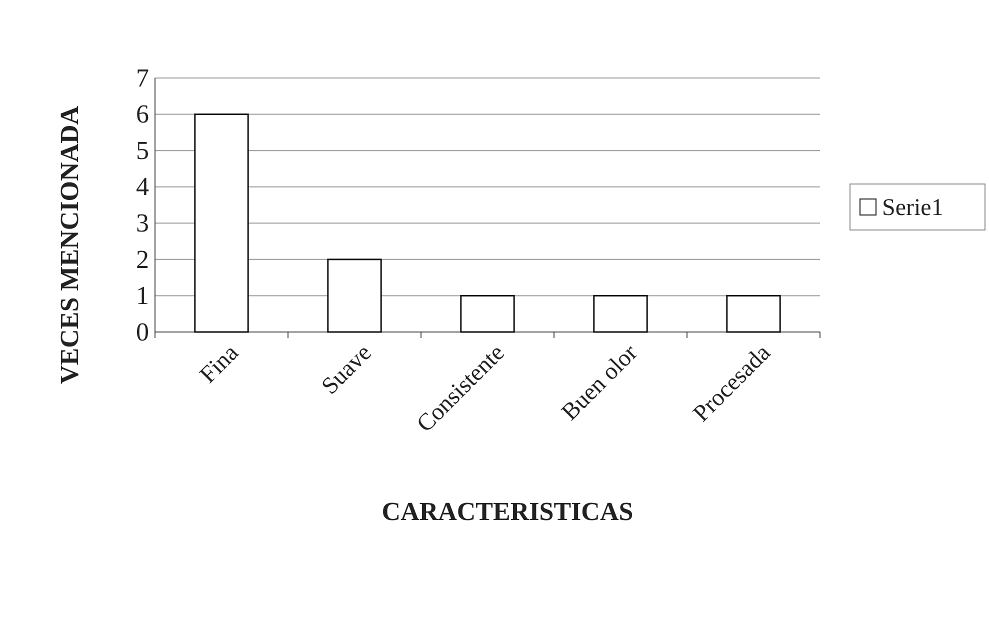 The width and height of the screenshot is (989, 620). Describe the element at coordinates (142, 187) in the screenshot. I see `y-tick-label: 4` at that location.